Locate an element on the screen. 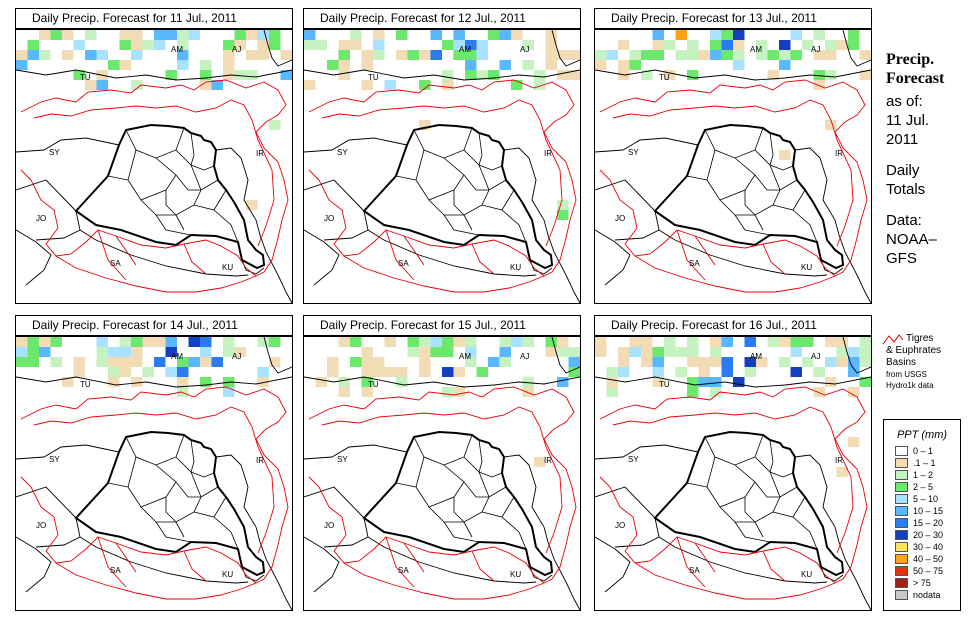 The image size is (971, 635). legend-label: nodata is located at coordinates (927, 595).